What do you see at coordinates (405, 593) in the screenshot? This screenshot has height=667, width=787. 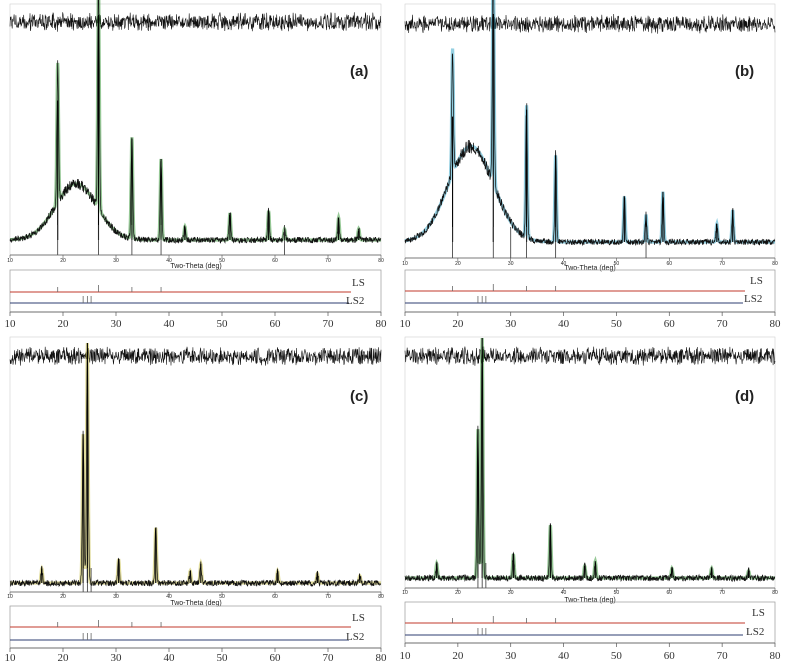 I see `panel-d-xtick-label-0: 10` at bounding box center [405, 593].